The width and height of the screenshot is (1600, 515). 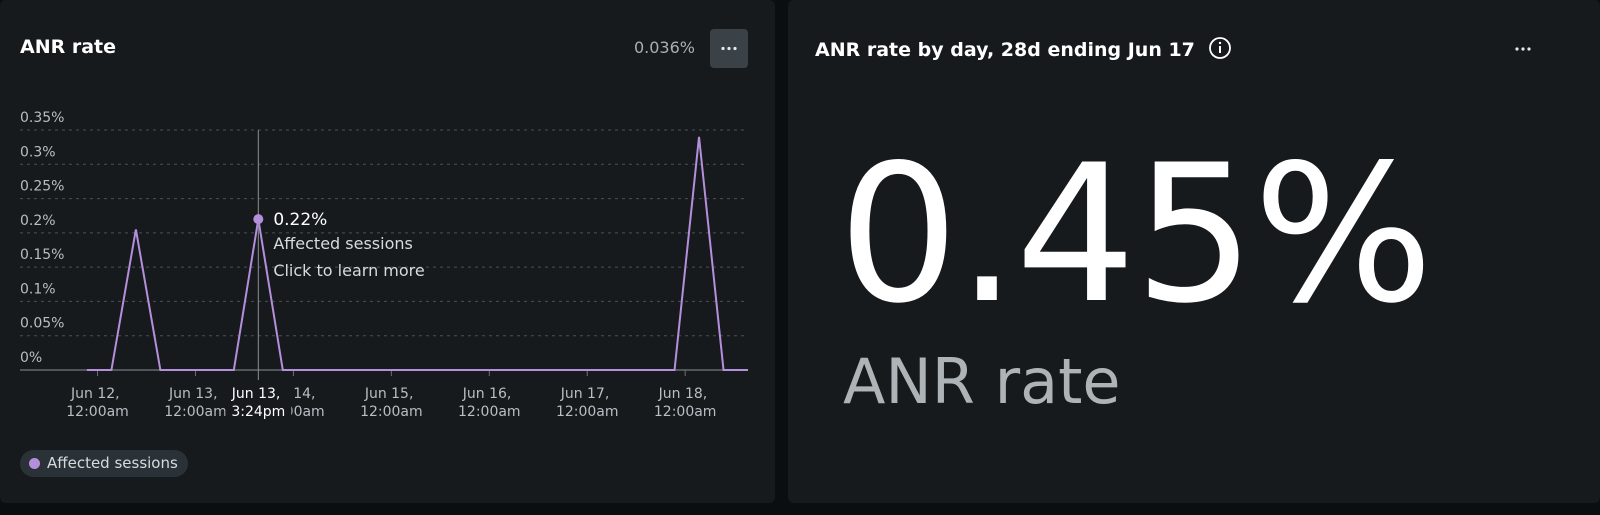 I want to click on big-value-label: ANR rate, so click(x=982, y=381).